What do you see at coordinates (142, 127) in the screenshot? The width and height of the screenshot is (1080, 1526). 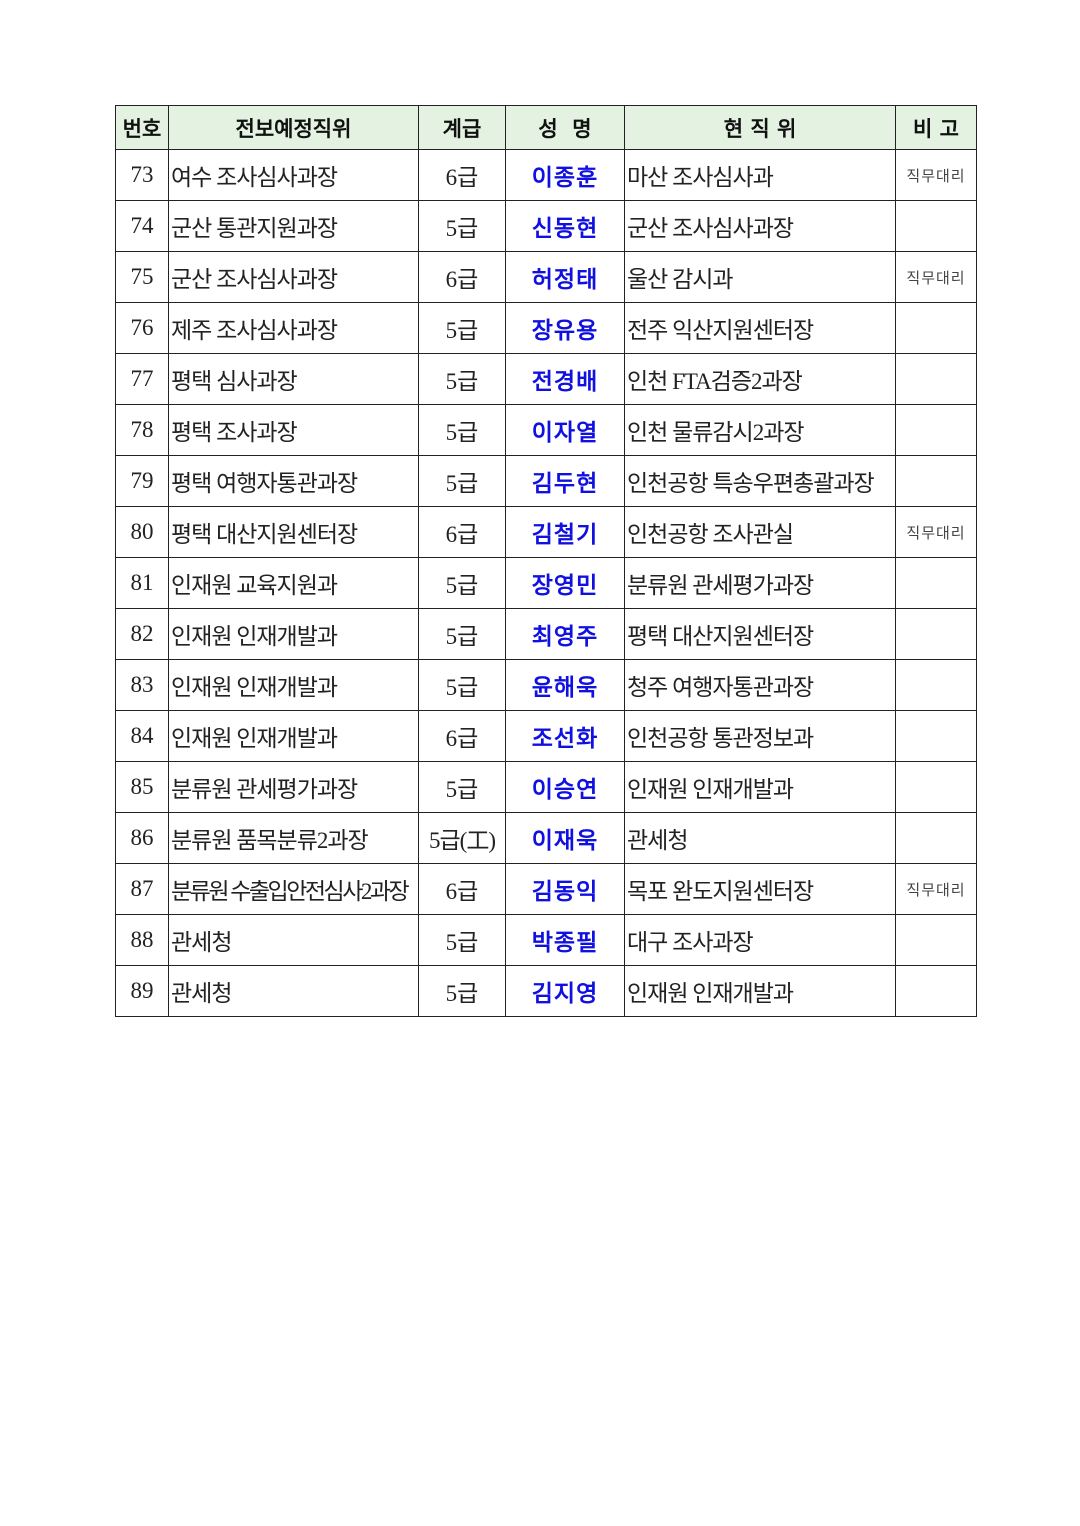 I see `header-no: 번호` at bounding box center [142, 127].